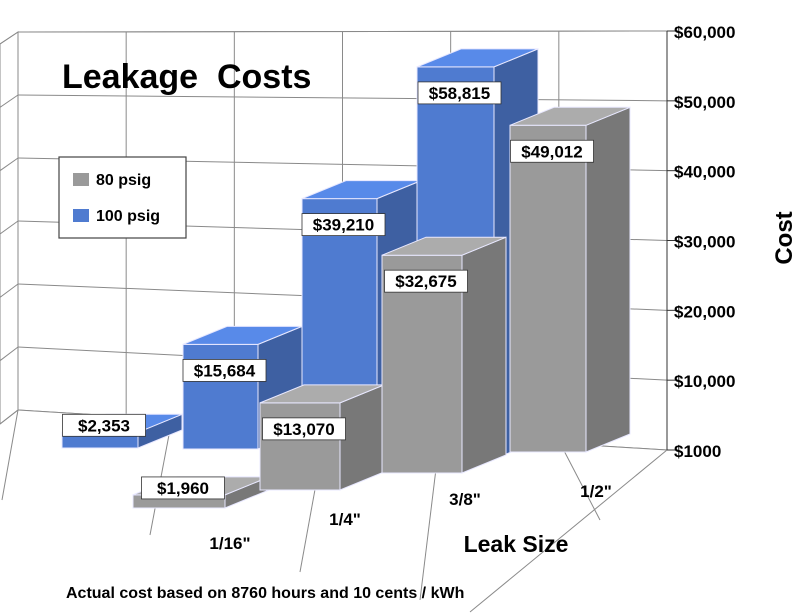 The height and width of the screenshot is (613, 800). I want to click on data-label: $13,070, so click(303, 429).